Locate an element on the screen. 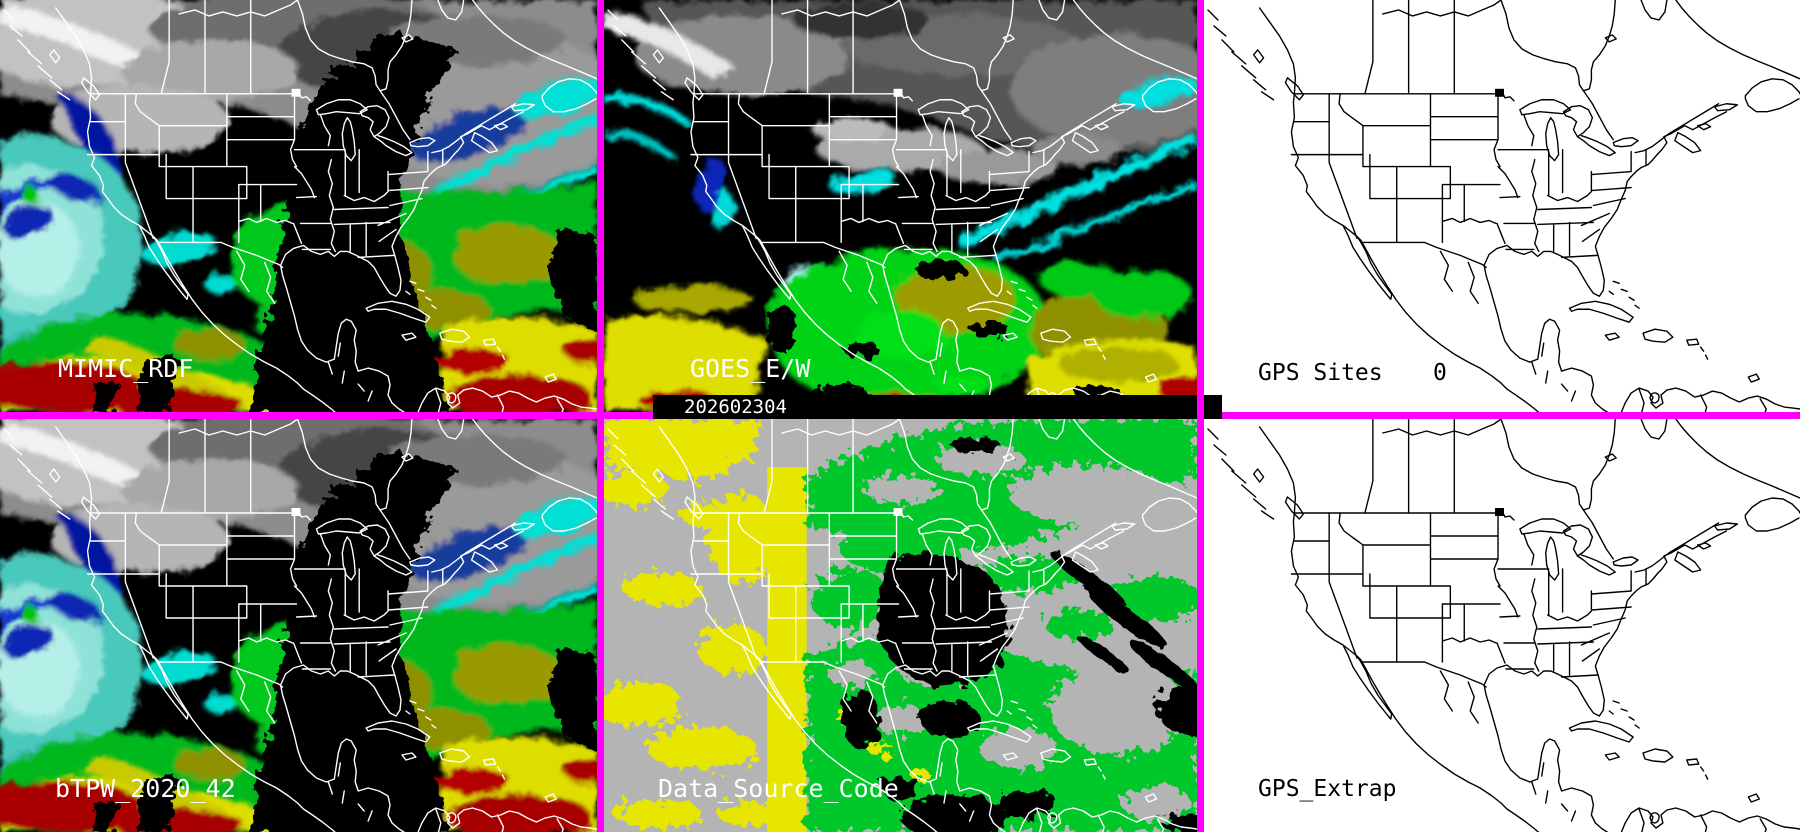  vertical-divider-right is located at coordinates (1200, 416).